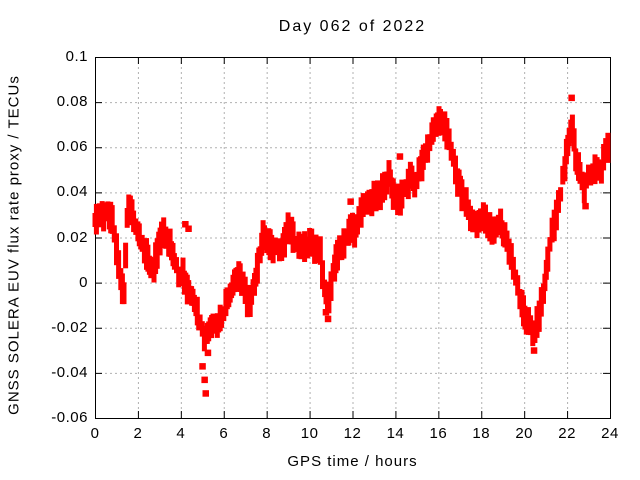 The image size is (640, 480). What do you see at coordinates (352, 461) in the screenshot?
I see `x-axis-label: GPS time / hours` at bounding box center [352, 461].